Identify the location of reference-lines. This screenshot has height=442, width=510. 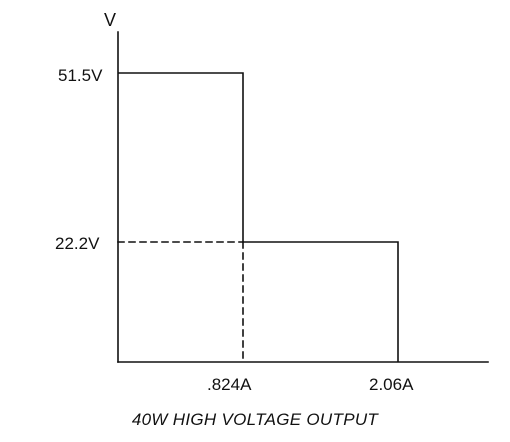
(180, 302).